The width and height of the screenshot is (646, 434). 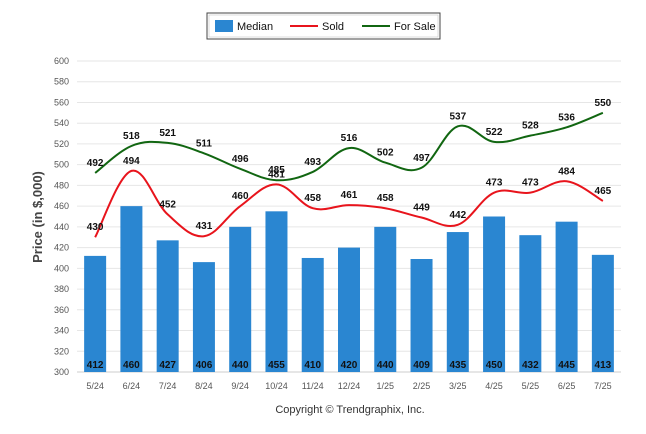 What do you see at coordinates (132, 386) in the screenshot?
I see `x-tick-label: 6/24` at bounding box center [132, 386].